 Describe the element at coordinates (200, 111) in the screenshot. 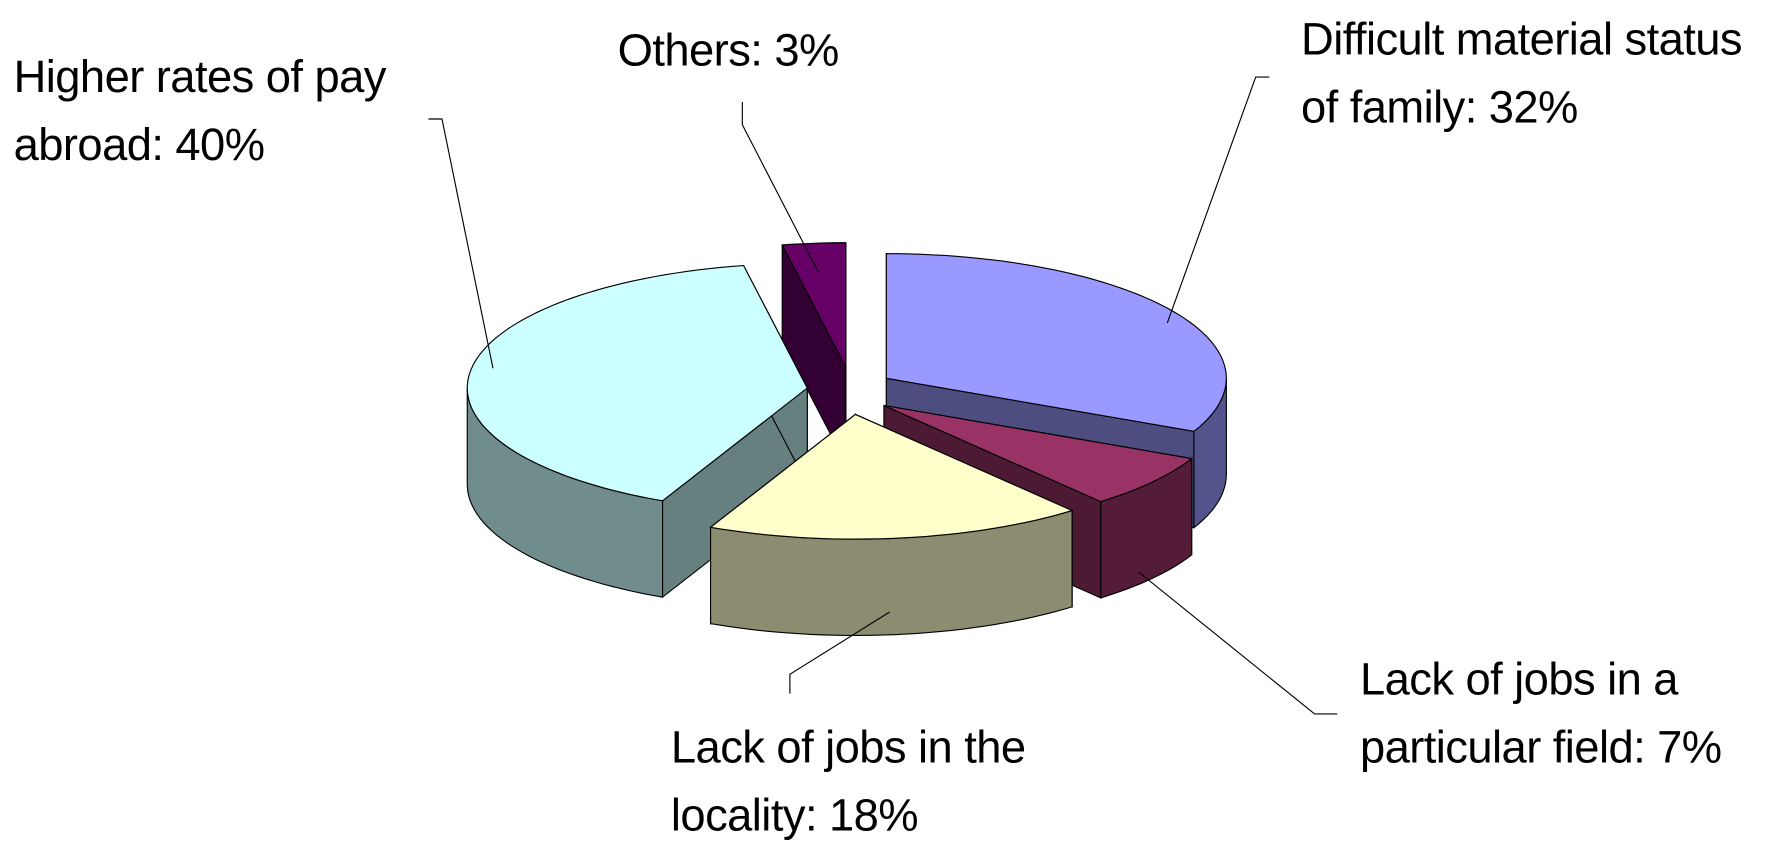

I see `slice-label: Higher rates of pay abroad: 40%` at that location.